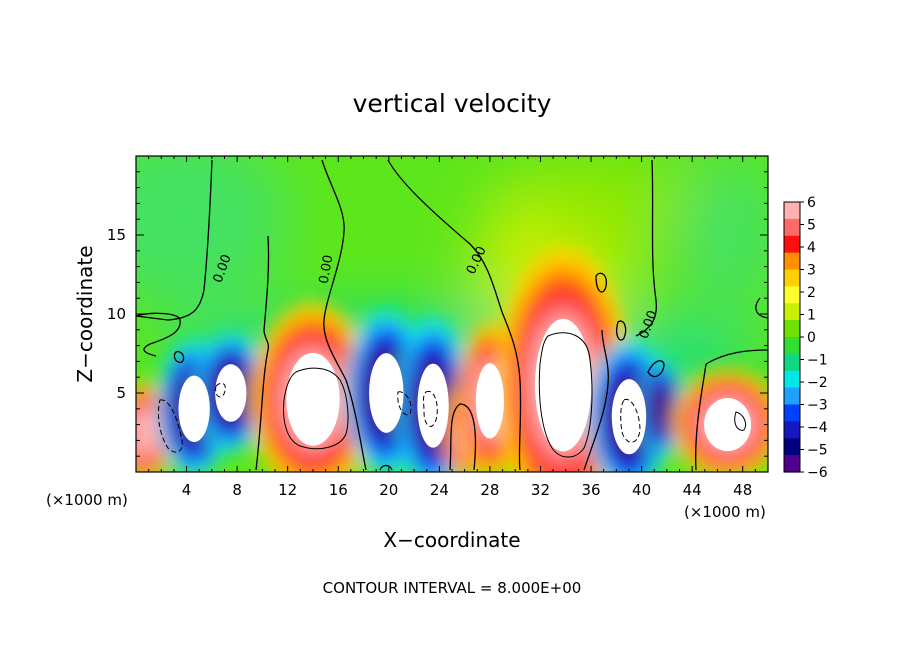 The width and height of the screenshot is (904, 658). I want to click on x-tick-label: 8, so click(237, 490).